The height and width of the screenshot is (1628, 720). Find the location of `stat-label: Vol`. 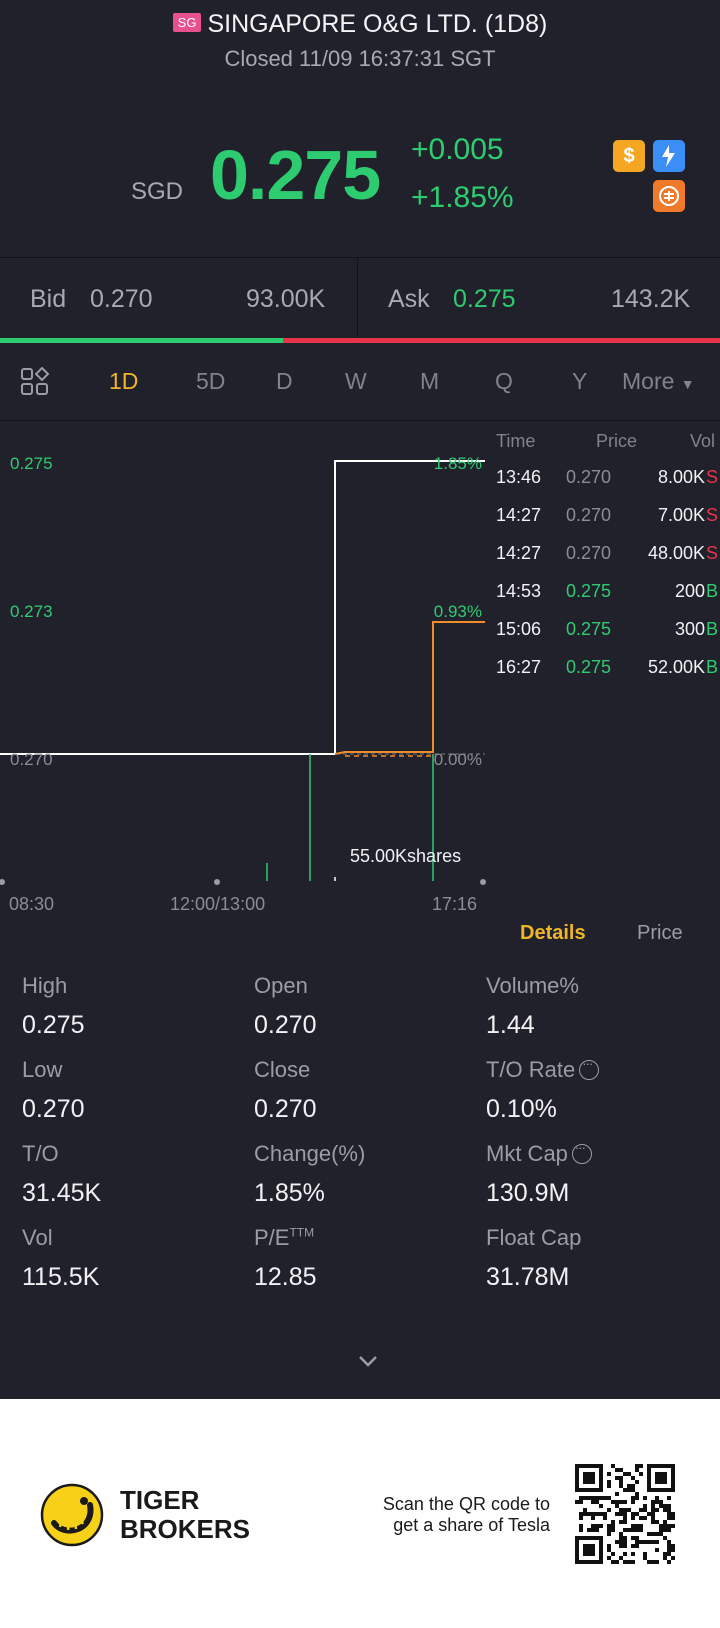

stat-label: Vol is located at coordinates (37, 1237).